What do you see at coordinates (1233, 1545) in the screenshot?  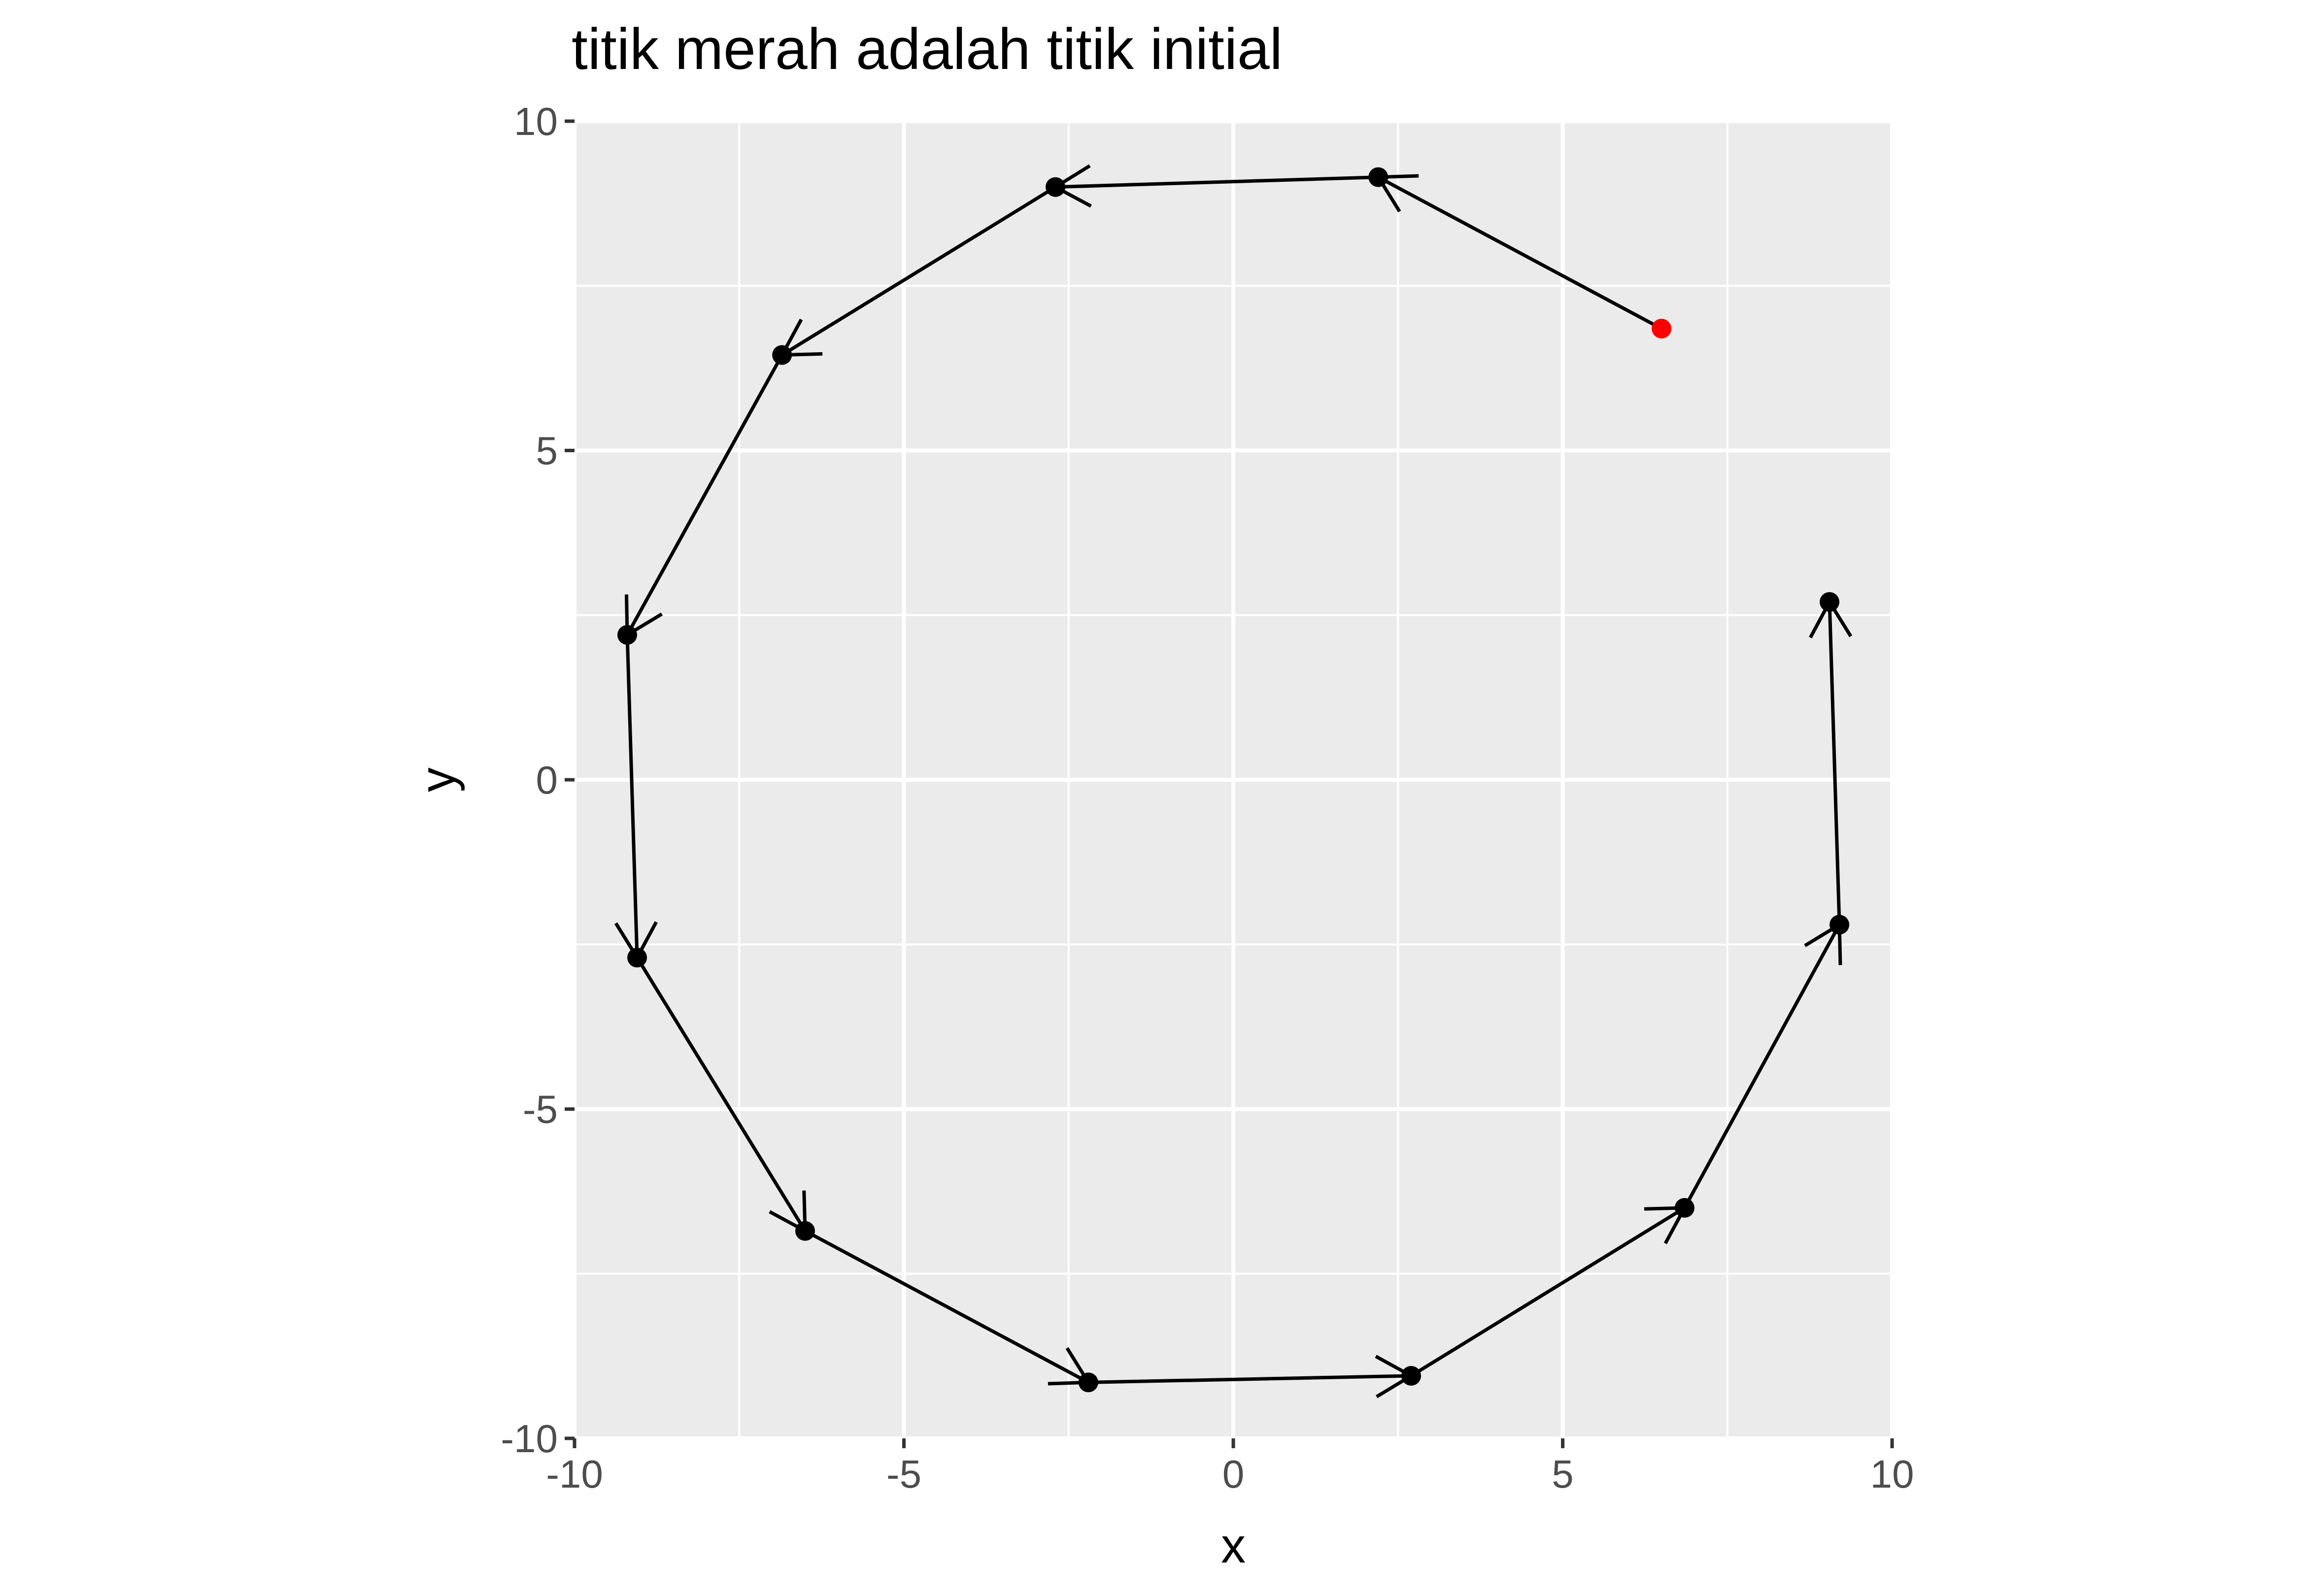 I see `x-axis-title: x` at bounding box center [1233, 1545].